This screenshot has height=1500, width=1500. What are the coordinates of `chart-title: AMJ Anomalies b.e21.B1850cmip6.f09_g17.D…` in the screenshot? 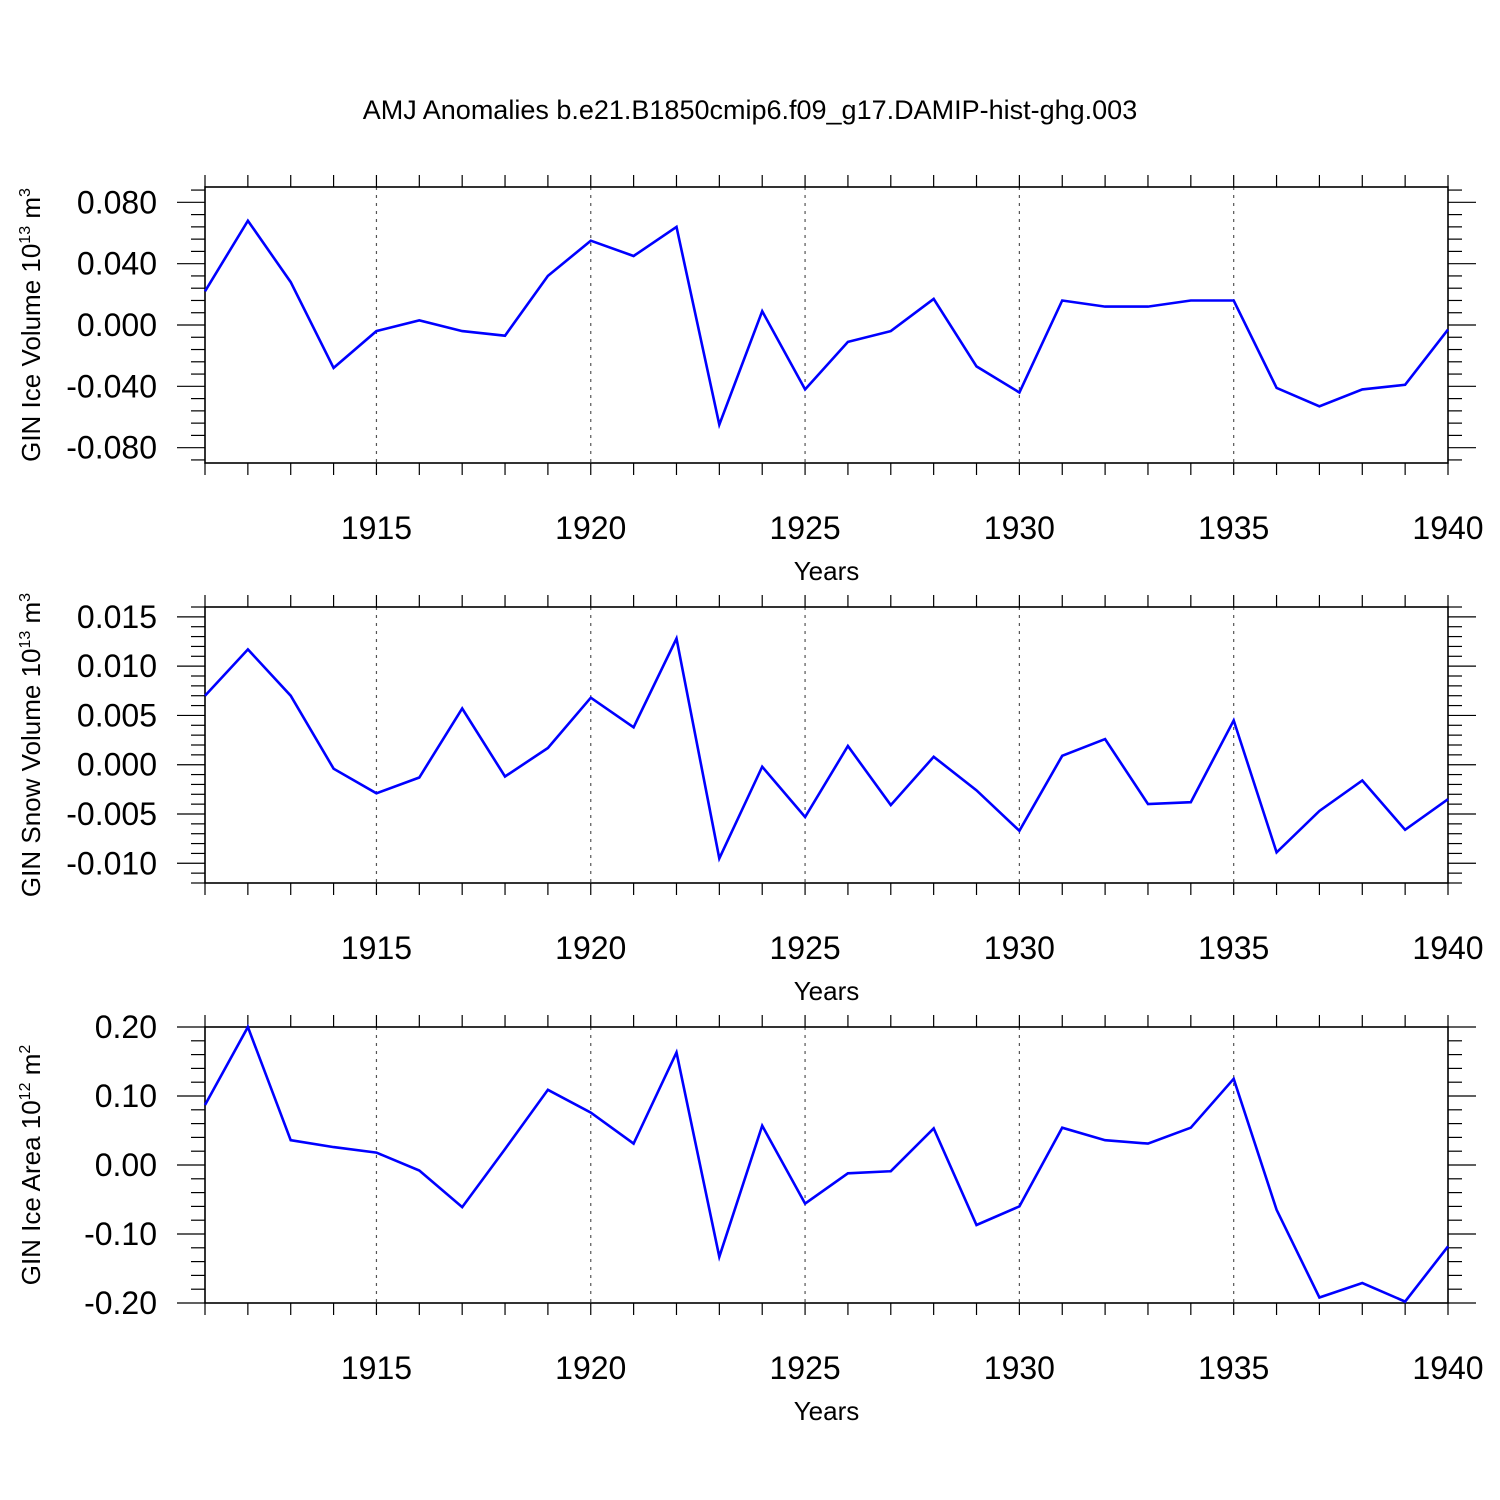 It's located at (750, 110).